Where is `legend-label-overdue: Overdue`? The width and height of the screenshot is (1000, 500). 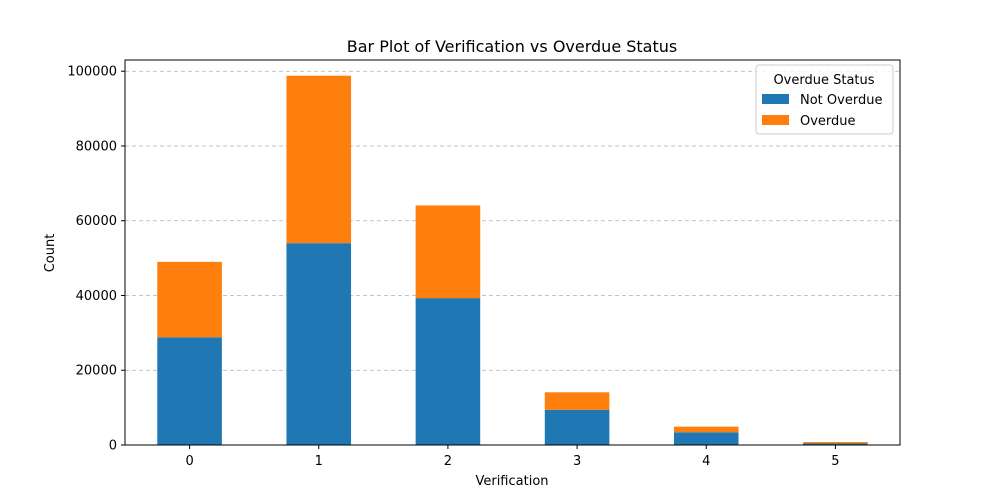
legend-label-overdue: Overdue is located at coordinates (828, 121).